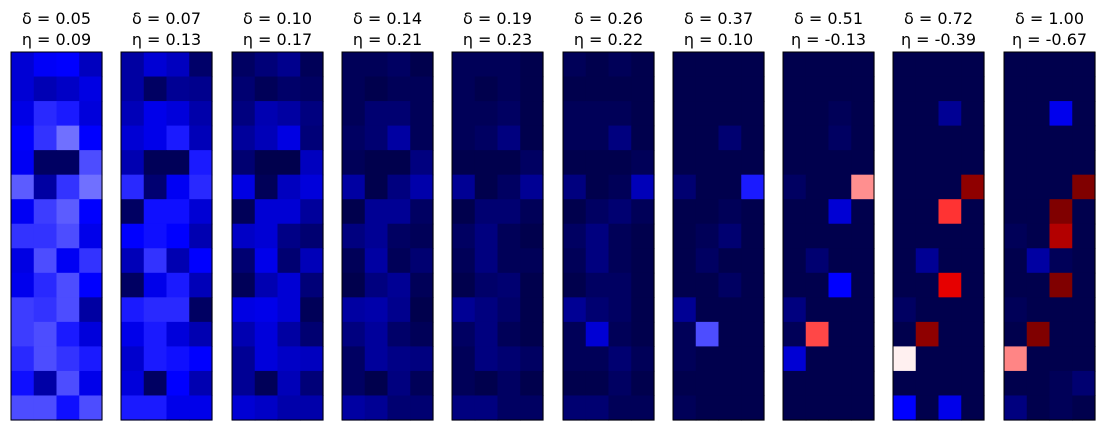 The height and width of the screenshot is (430, 1104). Describe the element at coordinates (608, 39) in the screenshot. I see `panel-title-eta: η = 0.22` at that location.